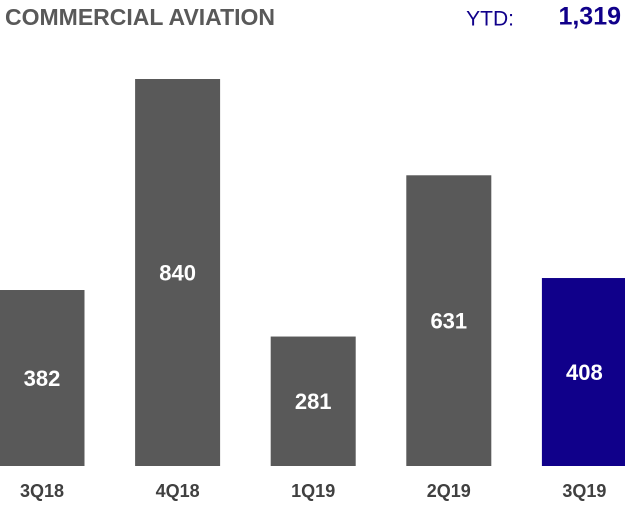 The width and height of the screenshot is (625, 510). I want to click on x-tick-label: 3Q19, so click(584, 491).